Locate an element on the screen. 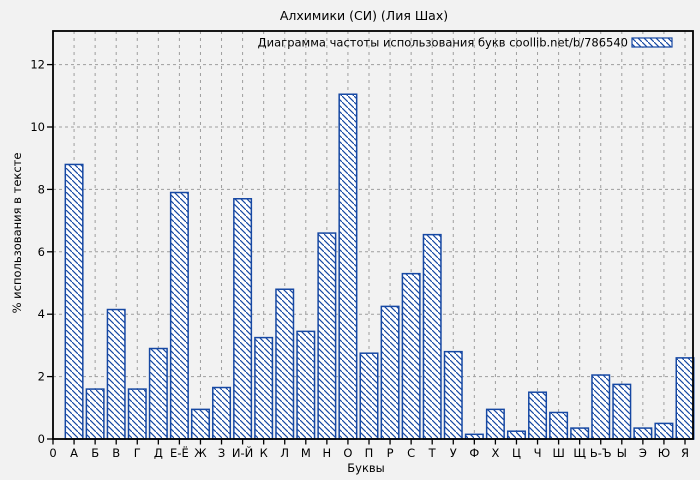  x-tick-label-Щ: Щ is located at coordinates (579, 453).